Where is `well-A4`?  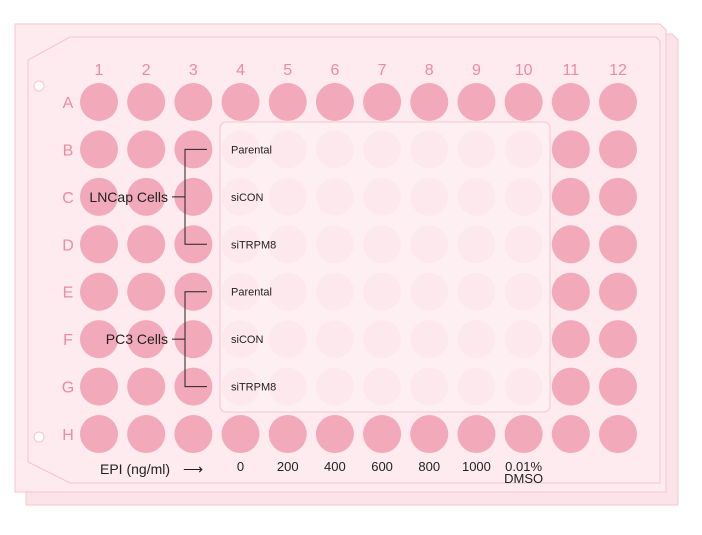 well-A4 is located at coordinates (240, 102).